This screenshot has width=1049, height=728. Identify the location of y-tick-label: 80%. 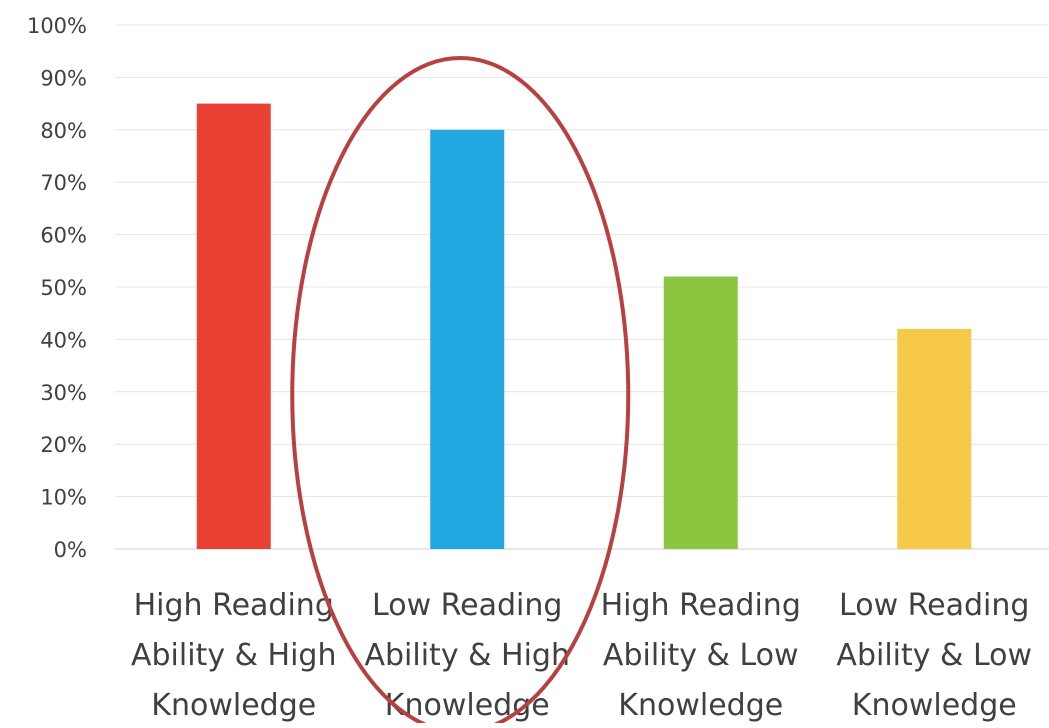
(63, 131).